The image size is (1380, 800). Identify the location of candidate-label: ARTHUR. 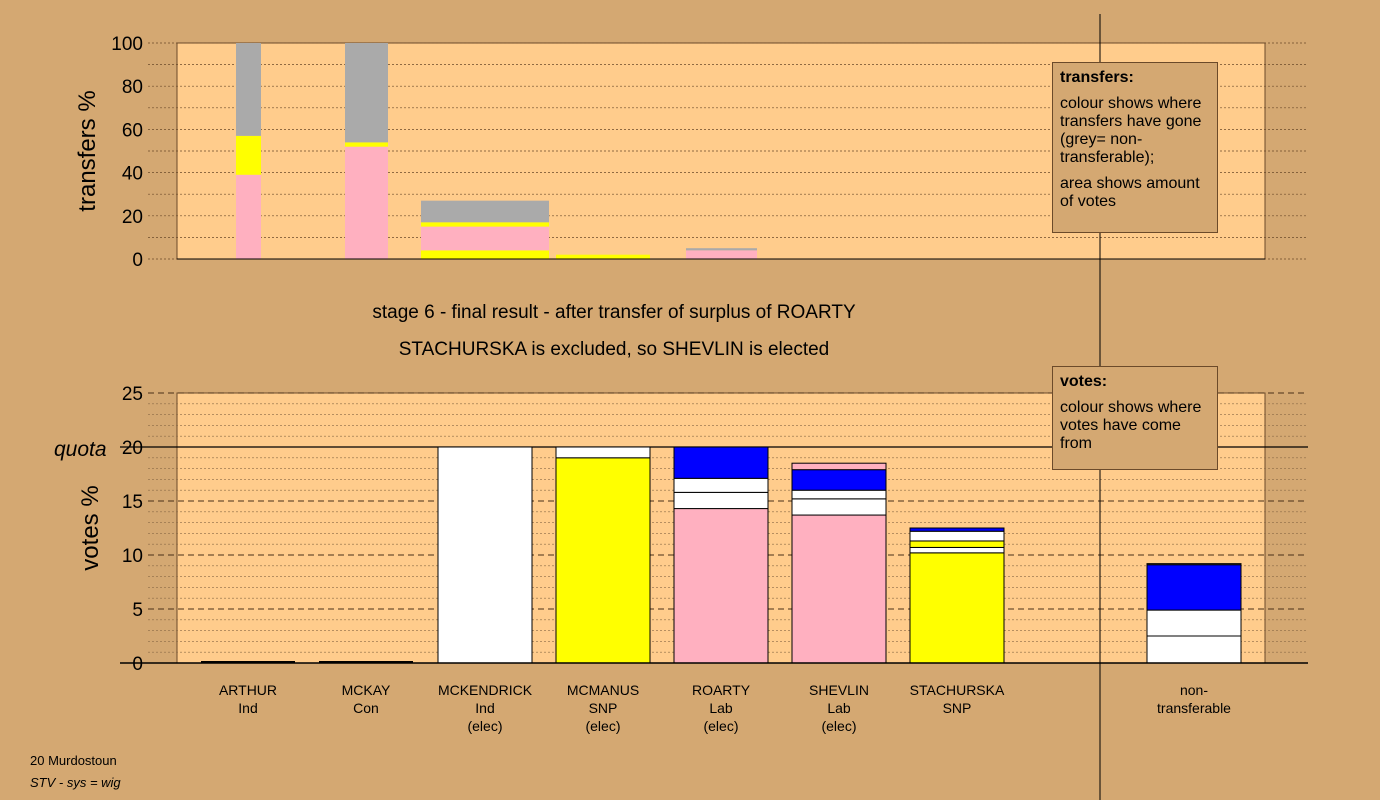
(248, 690).